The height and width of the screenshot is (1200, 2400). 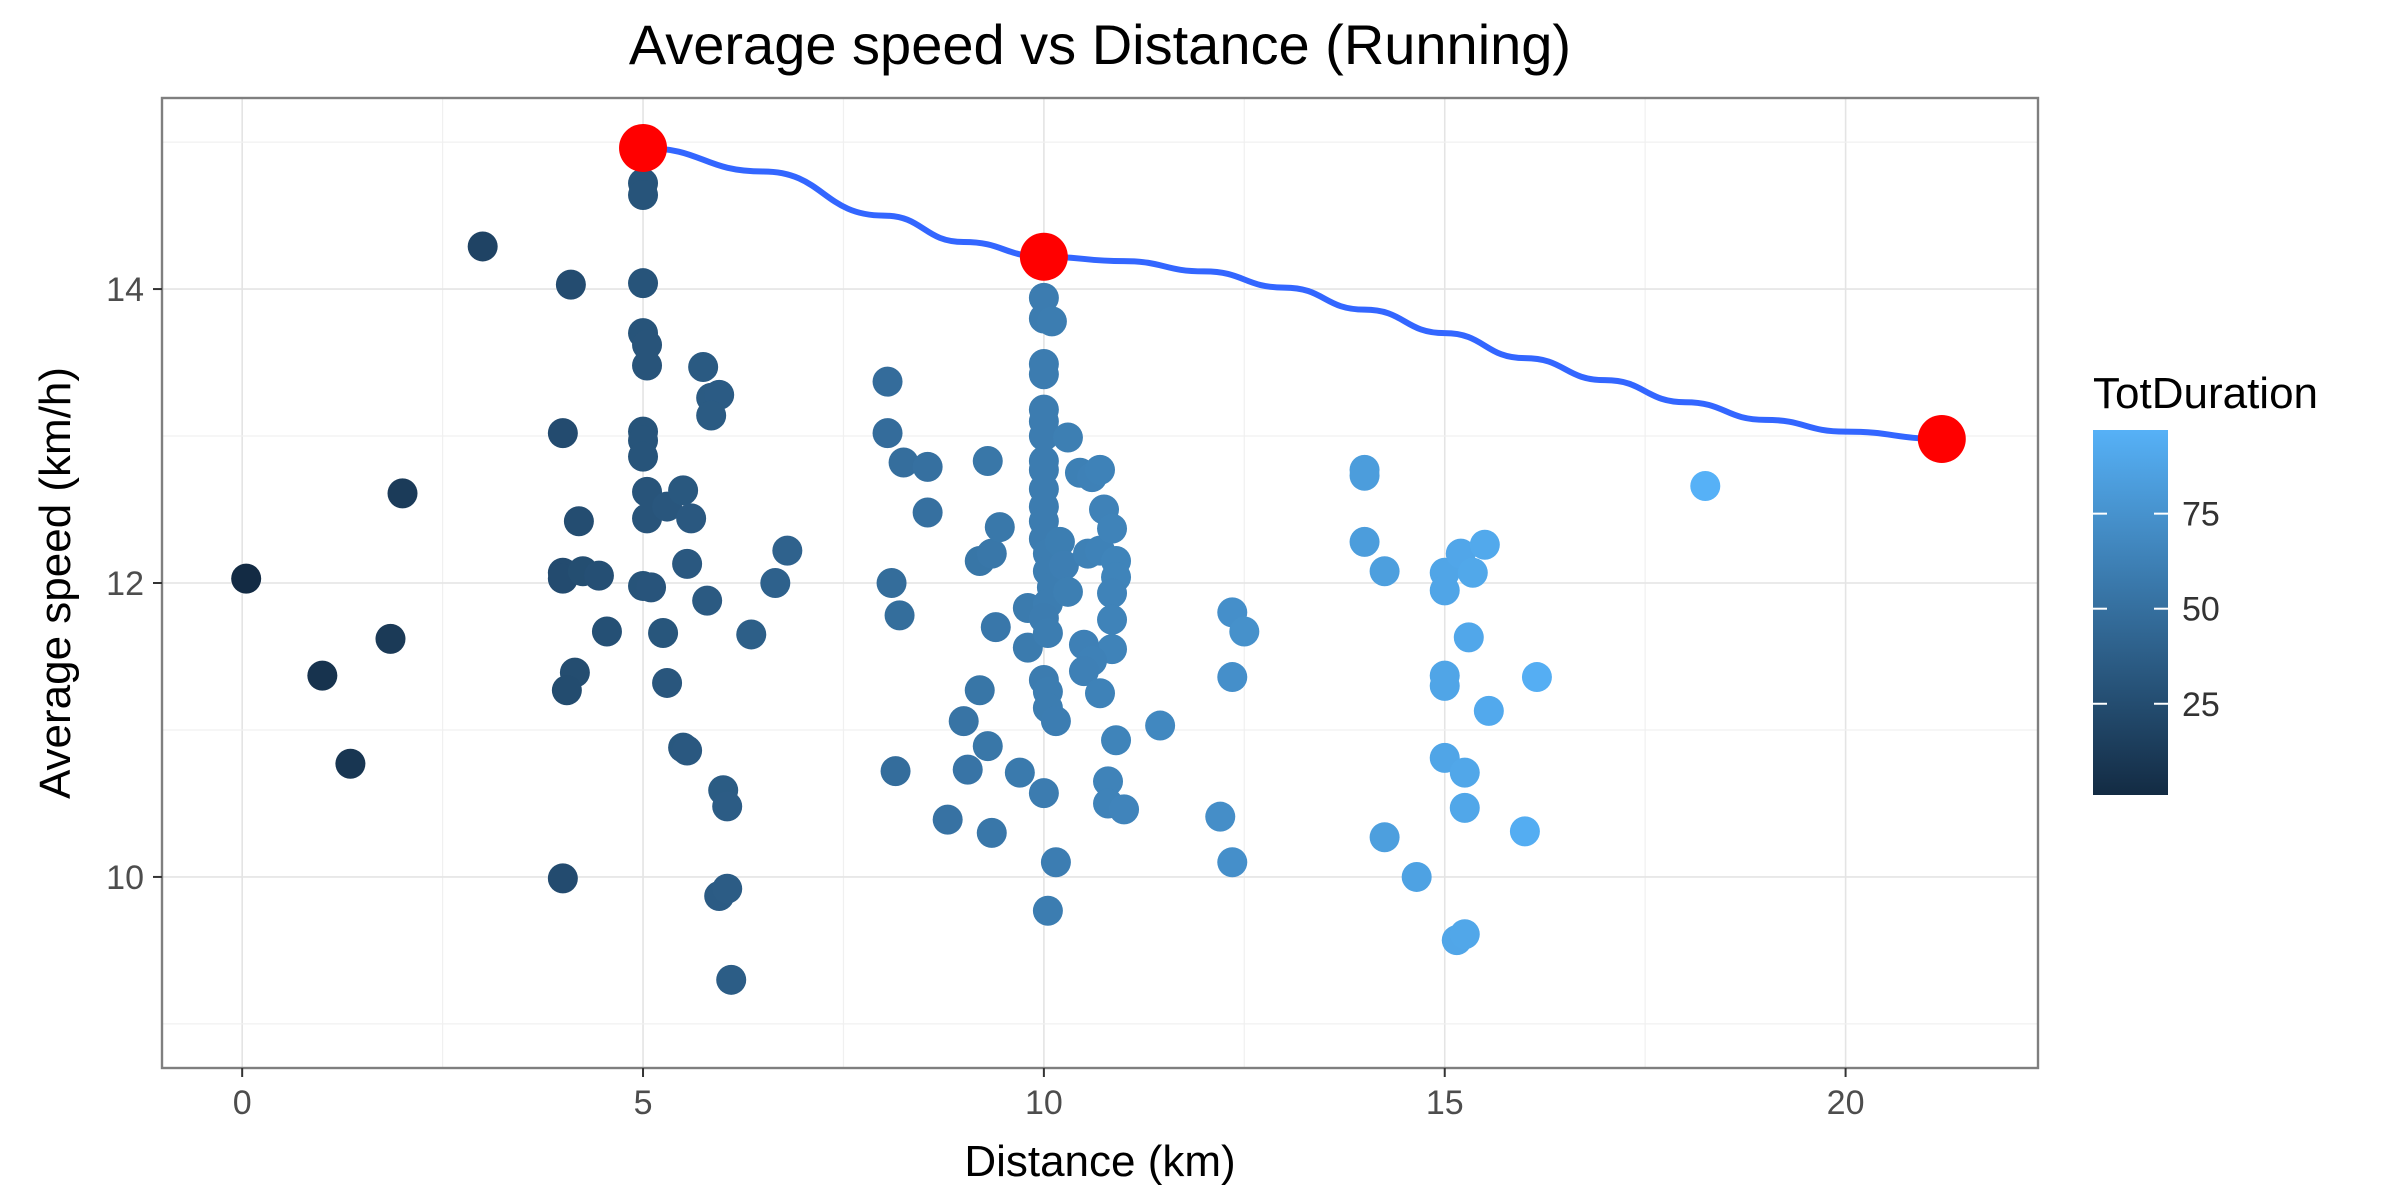 What do you see at coordinates (2201, 610) in the screenshot?
I see `legend-tick-label: 50` at bounding box center [2201, 610].